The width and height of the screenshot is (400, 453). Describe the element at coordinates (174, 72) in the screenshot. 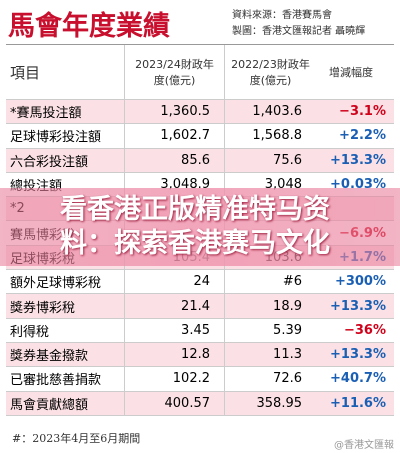

I see `column-header: 2023/24財政年度(億元)` at that location.